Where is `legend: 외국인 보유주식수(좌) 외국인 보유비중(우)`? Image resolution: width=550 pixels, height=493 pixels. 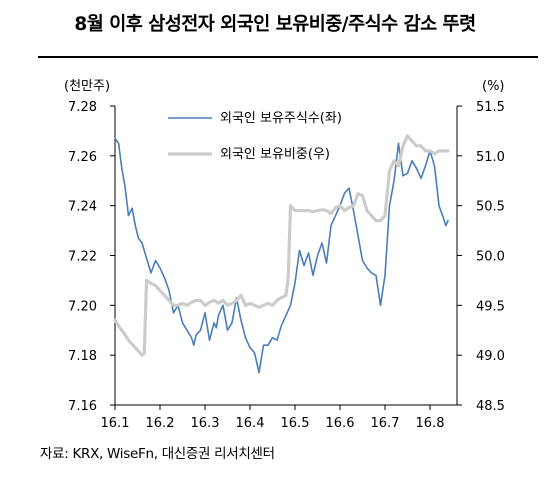
legend: 외국인 보유주식수(좌) 외국인 보유비중(우) is located at coordinates (255, 136).